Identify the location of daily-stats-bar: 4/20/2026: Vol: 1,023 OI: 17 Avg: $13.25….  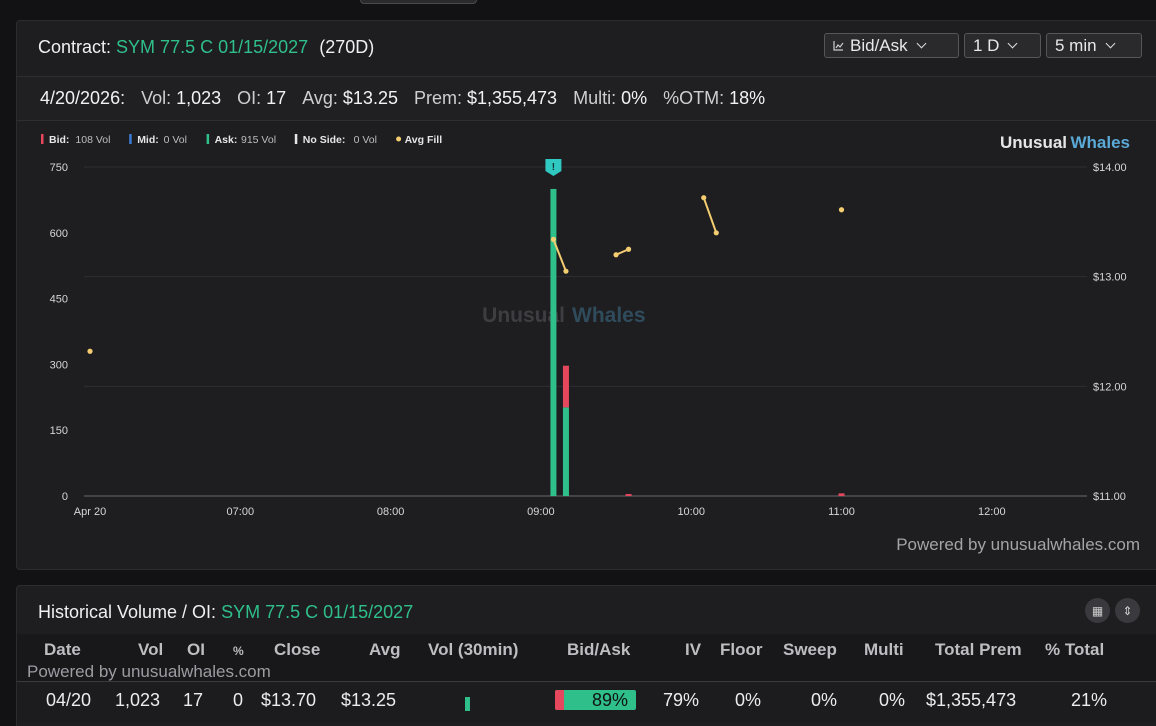
(586, 98).